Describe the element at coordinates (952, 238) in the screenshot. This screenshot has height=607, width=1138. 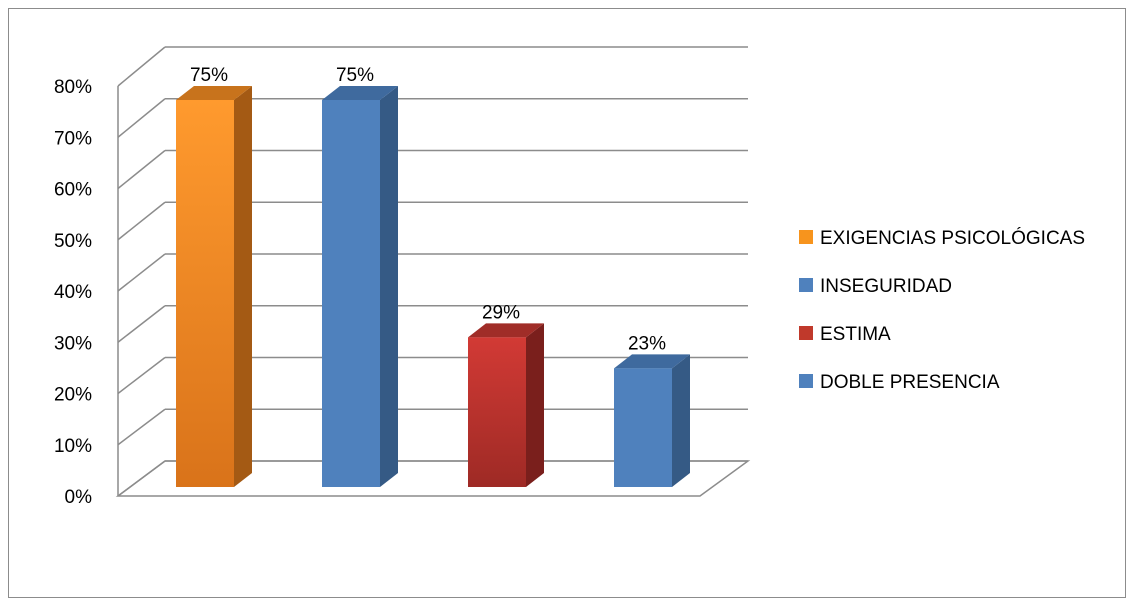
I see `legend-label: EXIGENCIAS PSICOLÓGICAS` at that location.